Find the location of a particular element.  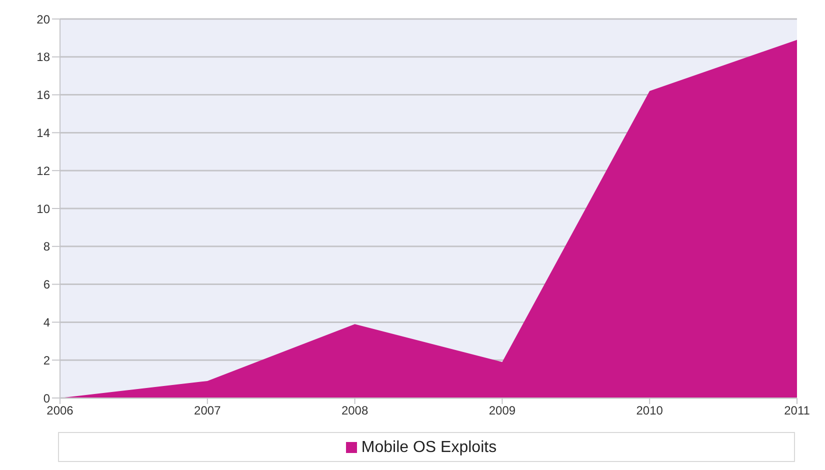

y-tick-label: 2 is located at coordinates (46, 360).